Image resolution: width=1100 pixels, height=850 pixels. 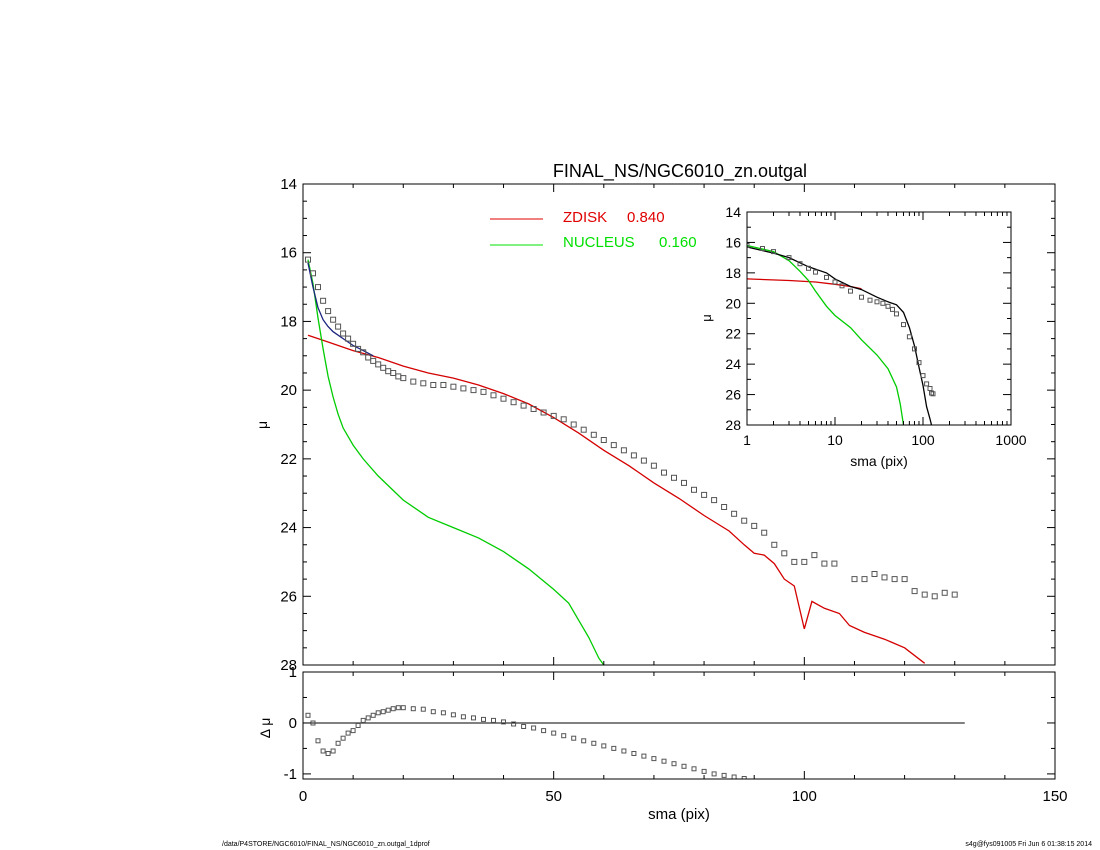 What do you see at coordinates (835, 440) in the screenshot?
I see `inset-x-tick-label-10: 10` at bounding box center [835, 440].